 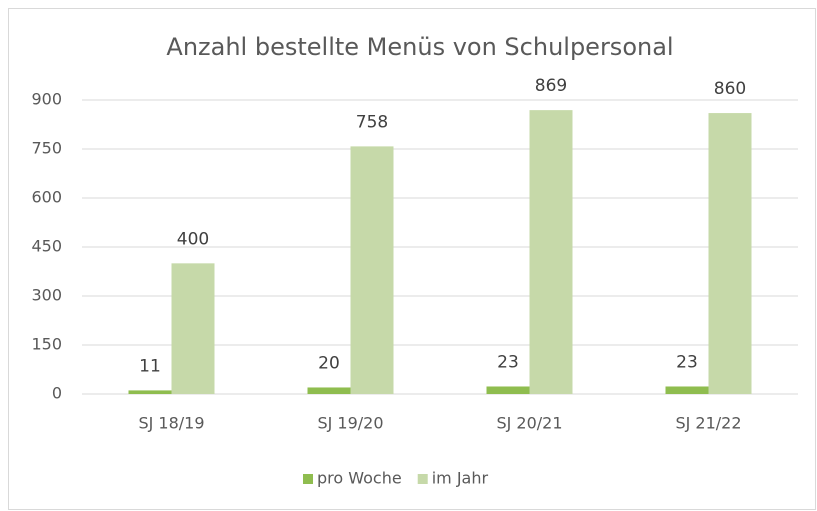 I want to click on y-tick-label: 450, so click(x=46, y=246).